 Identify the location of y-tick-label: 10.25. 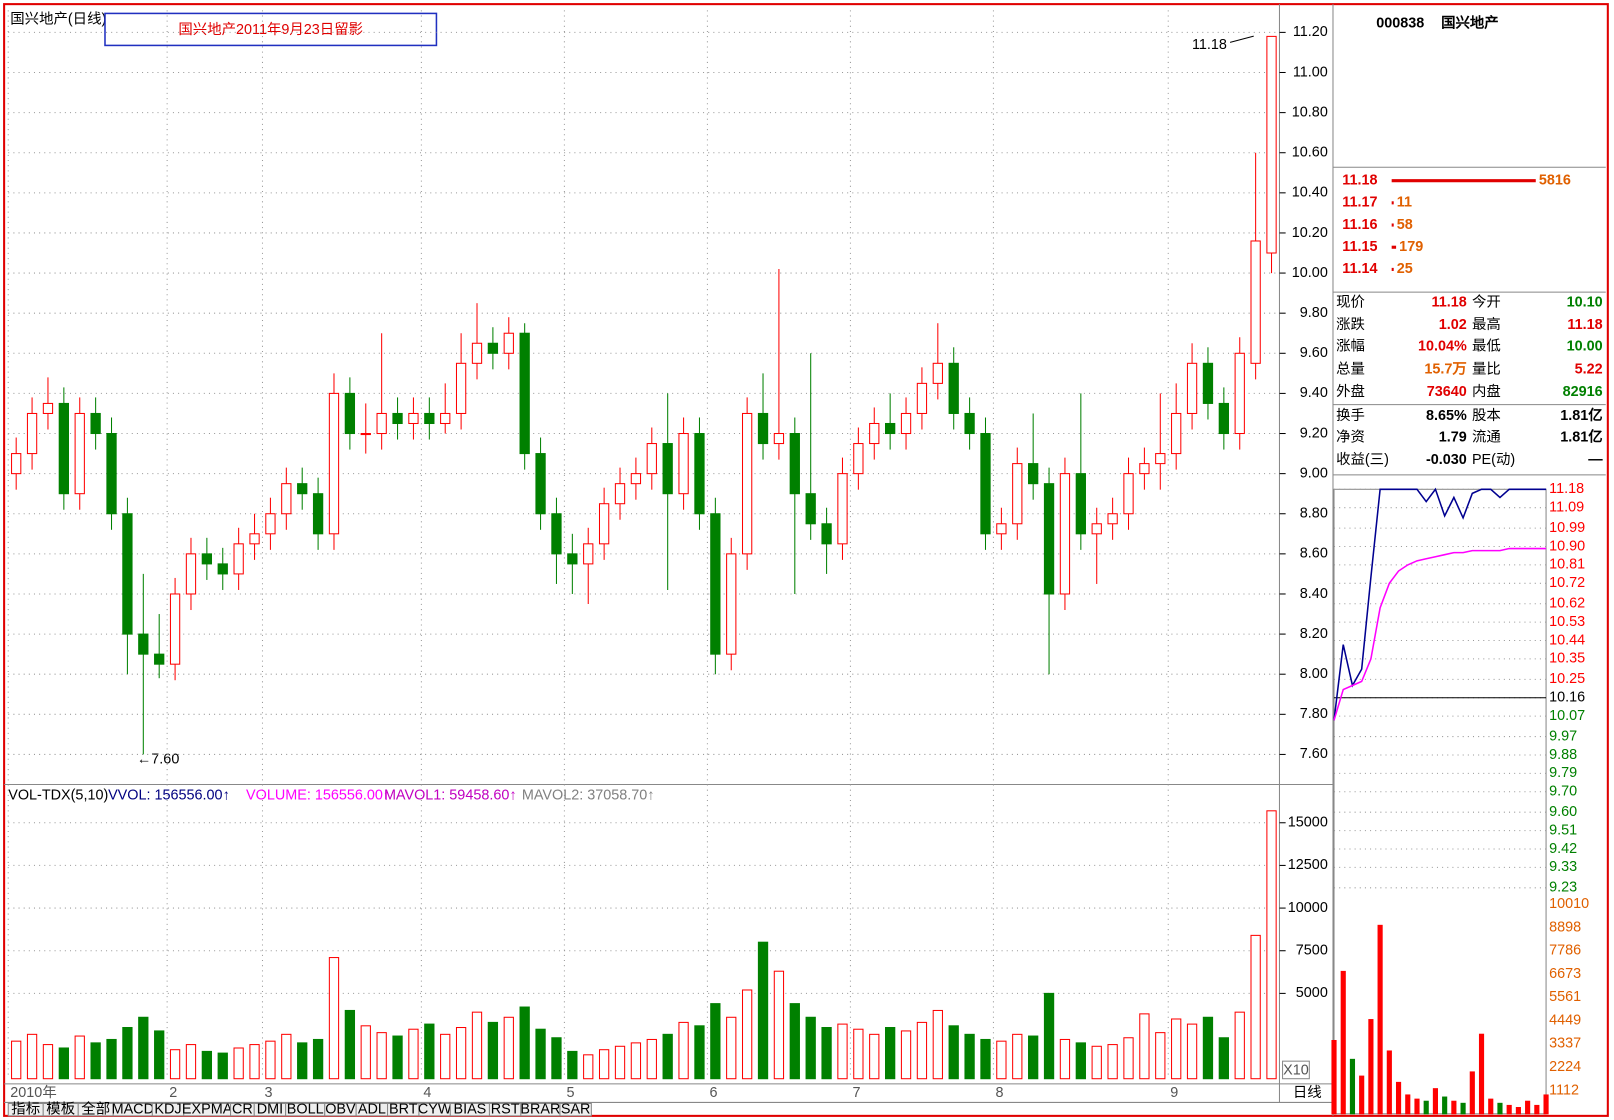
(1567, 679).